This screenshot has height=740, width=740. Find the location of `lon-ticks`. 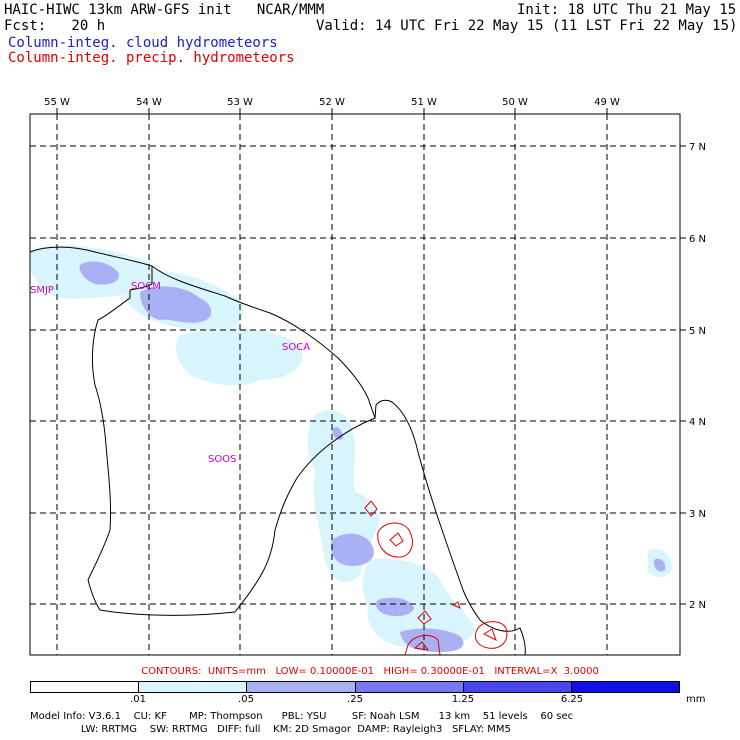

lon-ticks is located at coordinates (332, 111).